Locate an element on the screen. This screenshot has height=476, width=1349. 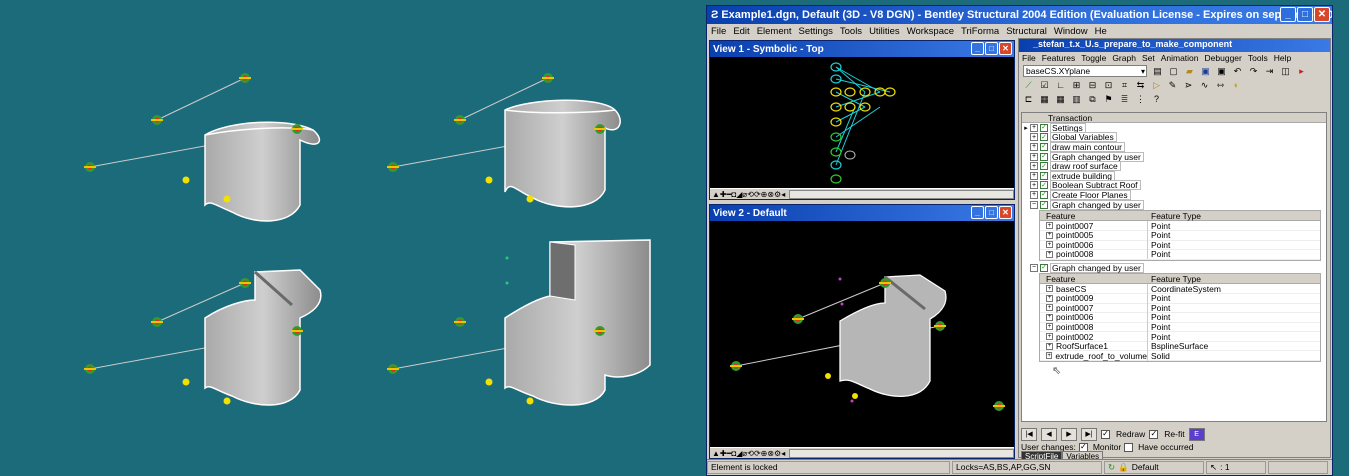
new-icon: ▤ is located at coordinates (1157, 70).